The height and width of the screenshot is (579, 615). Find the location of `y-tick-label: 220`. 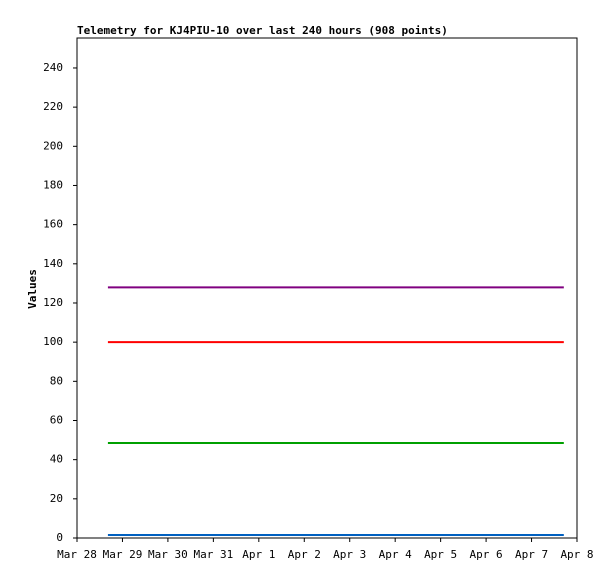

y-tick-label: 220 is located at coordinates (53, 106).